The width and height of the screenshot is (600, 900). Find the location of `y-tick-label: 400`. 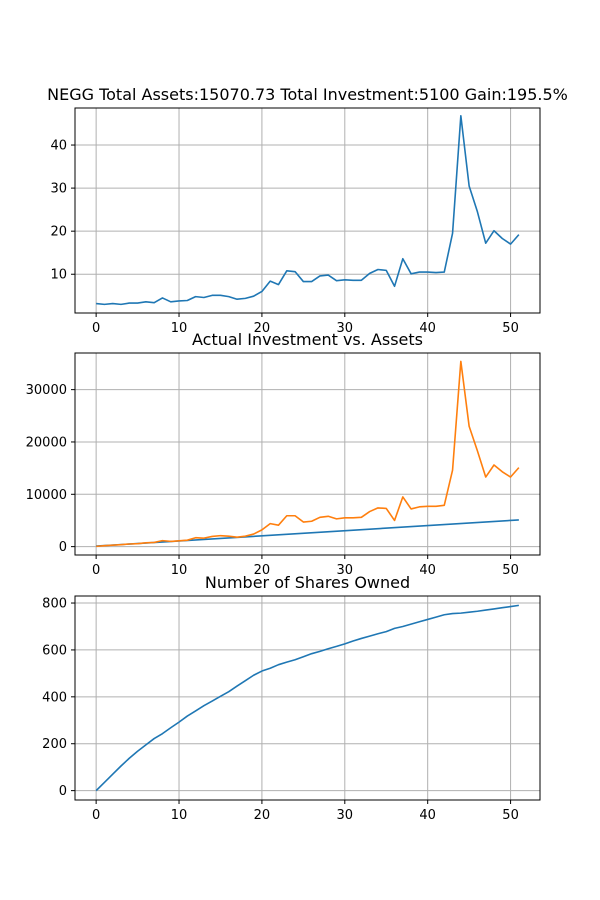

y-tick-label: 400 is located at coordinates (54, 697).